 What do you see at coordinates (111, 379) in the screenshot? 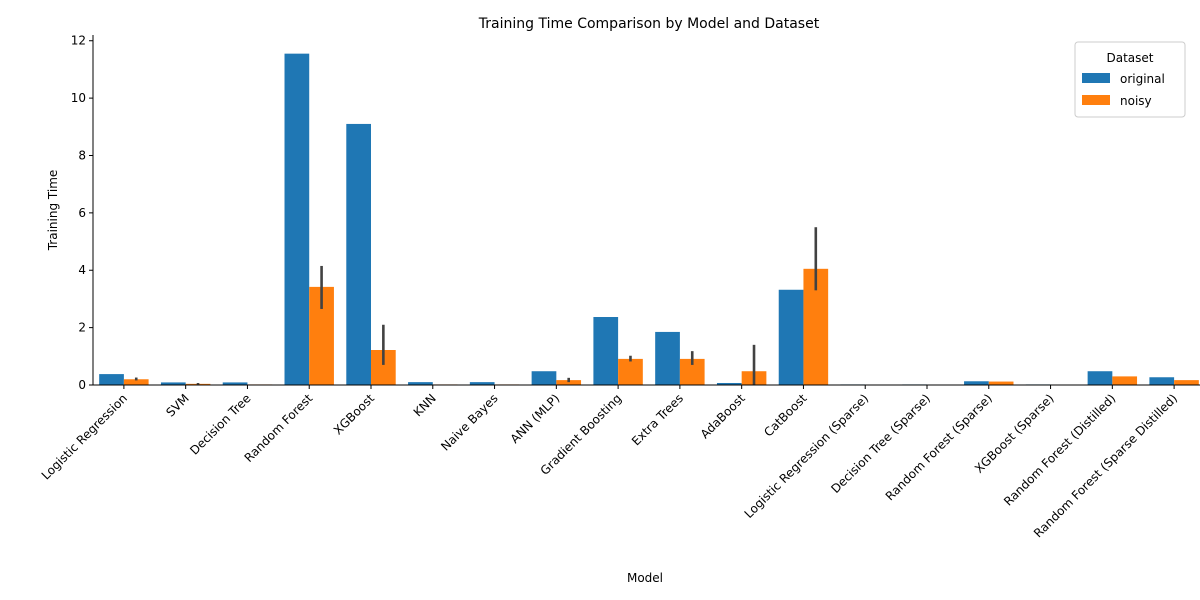
I see `bar-original-logistic-regression` at bounding box center [111, 379].